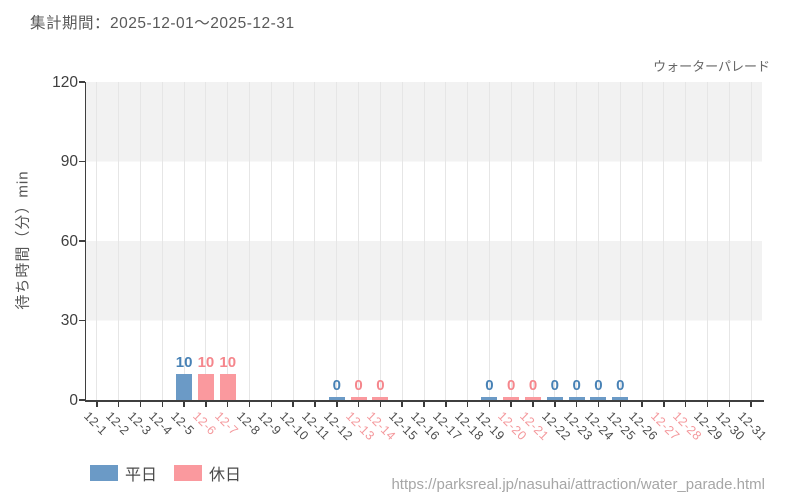 Image resolution: width=800 pixels, height=500 pixels. I want to click on x-tick-label: 12-1, so click(95, 424).